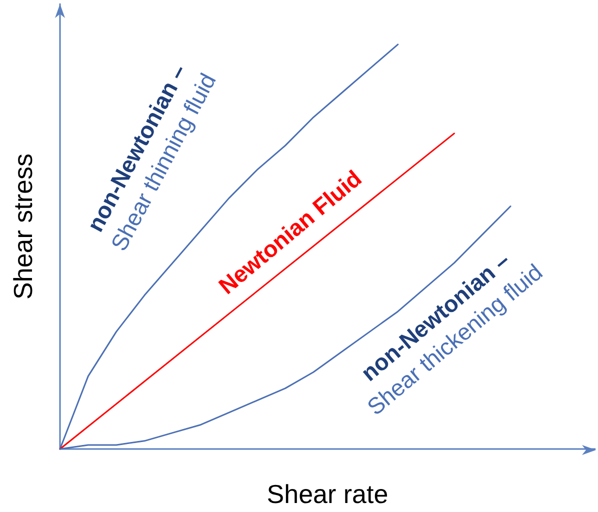 The width and height of the screenshot is (598, 512). Describe the element at coordinates (23, 227) in the screenshot. I see `y-axis-title: Shear stress` at that location.